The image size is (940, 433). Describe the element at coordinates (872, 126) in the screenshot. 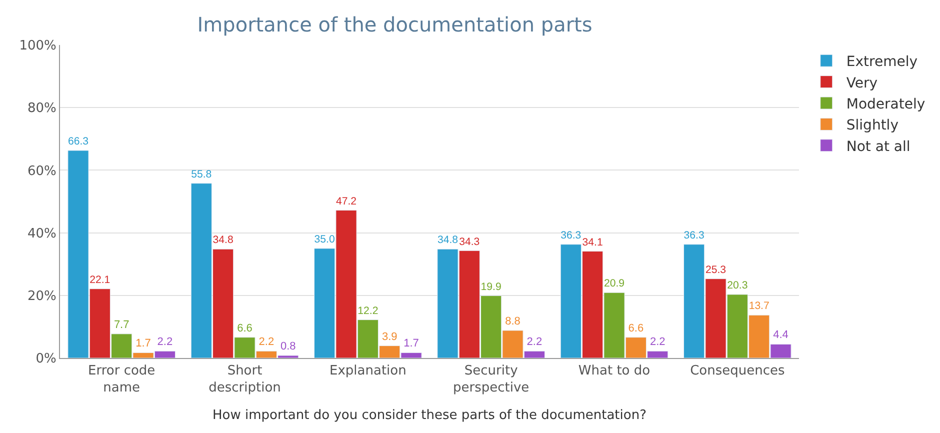

I see `legend-label: Slightly` at that location.